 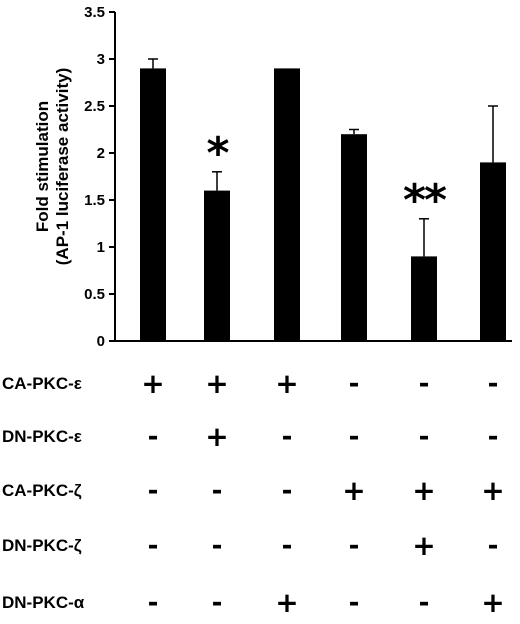 I want to click on y-tick-label: 1, so click(x=101, y=247).